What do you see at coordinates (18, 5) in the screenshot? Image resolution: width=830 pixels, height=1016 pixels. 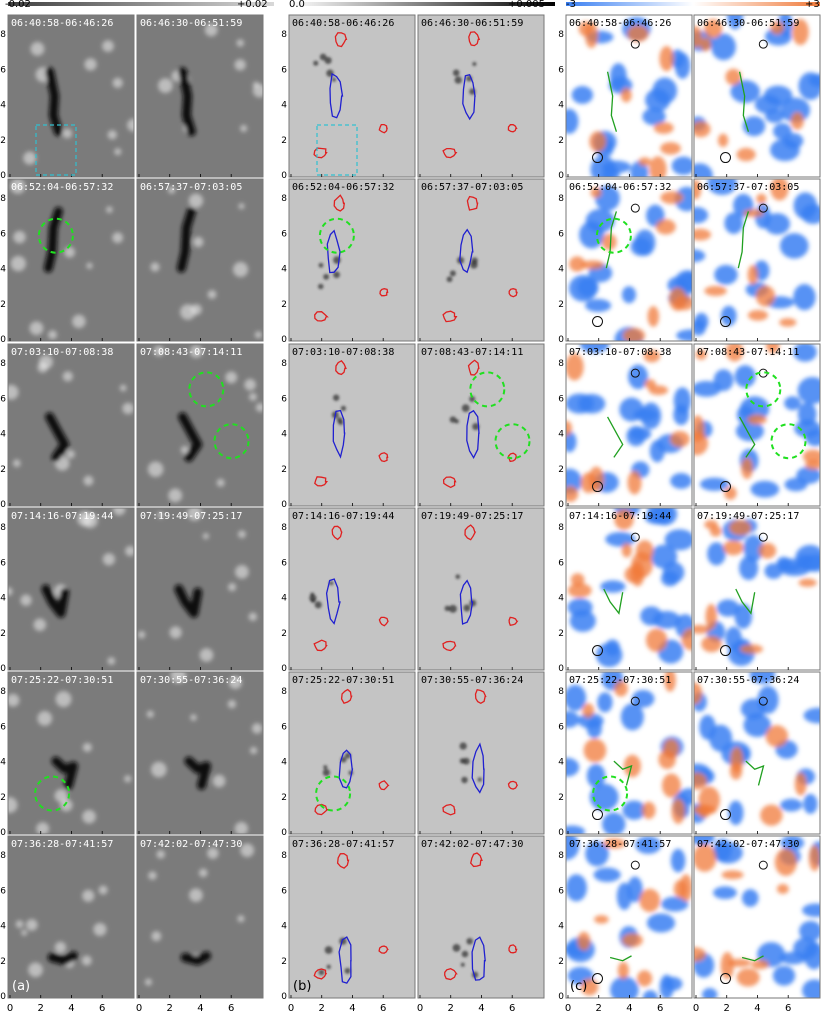 I see `colorbar-a-min-label: -0.02` at bounding box center [18, 5].